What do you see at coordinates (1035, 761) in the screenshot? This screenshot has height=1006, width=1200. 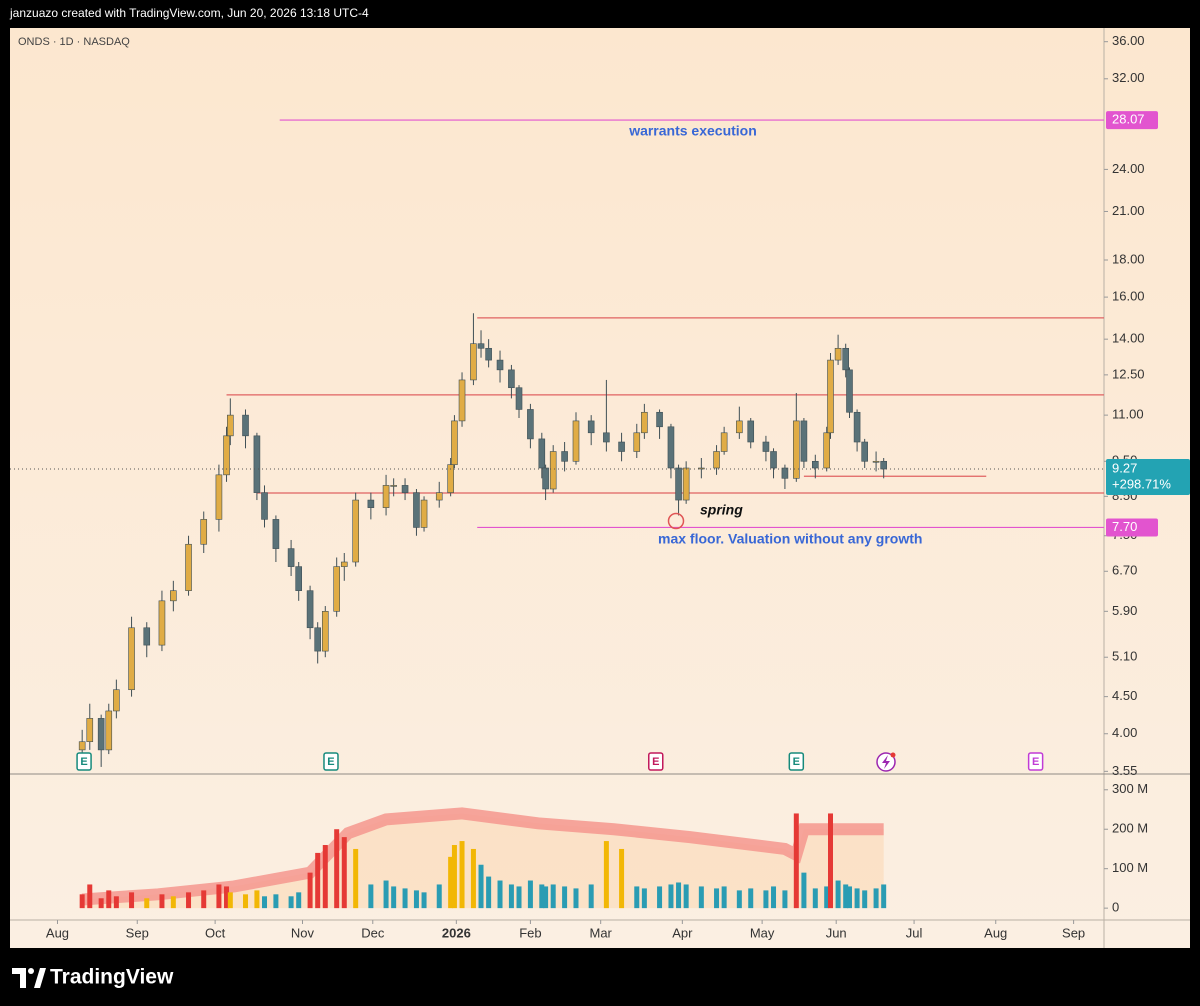 I see `earnings-icon` at bounding box center [1035, 761].